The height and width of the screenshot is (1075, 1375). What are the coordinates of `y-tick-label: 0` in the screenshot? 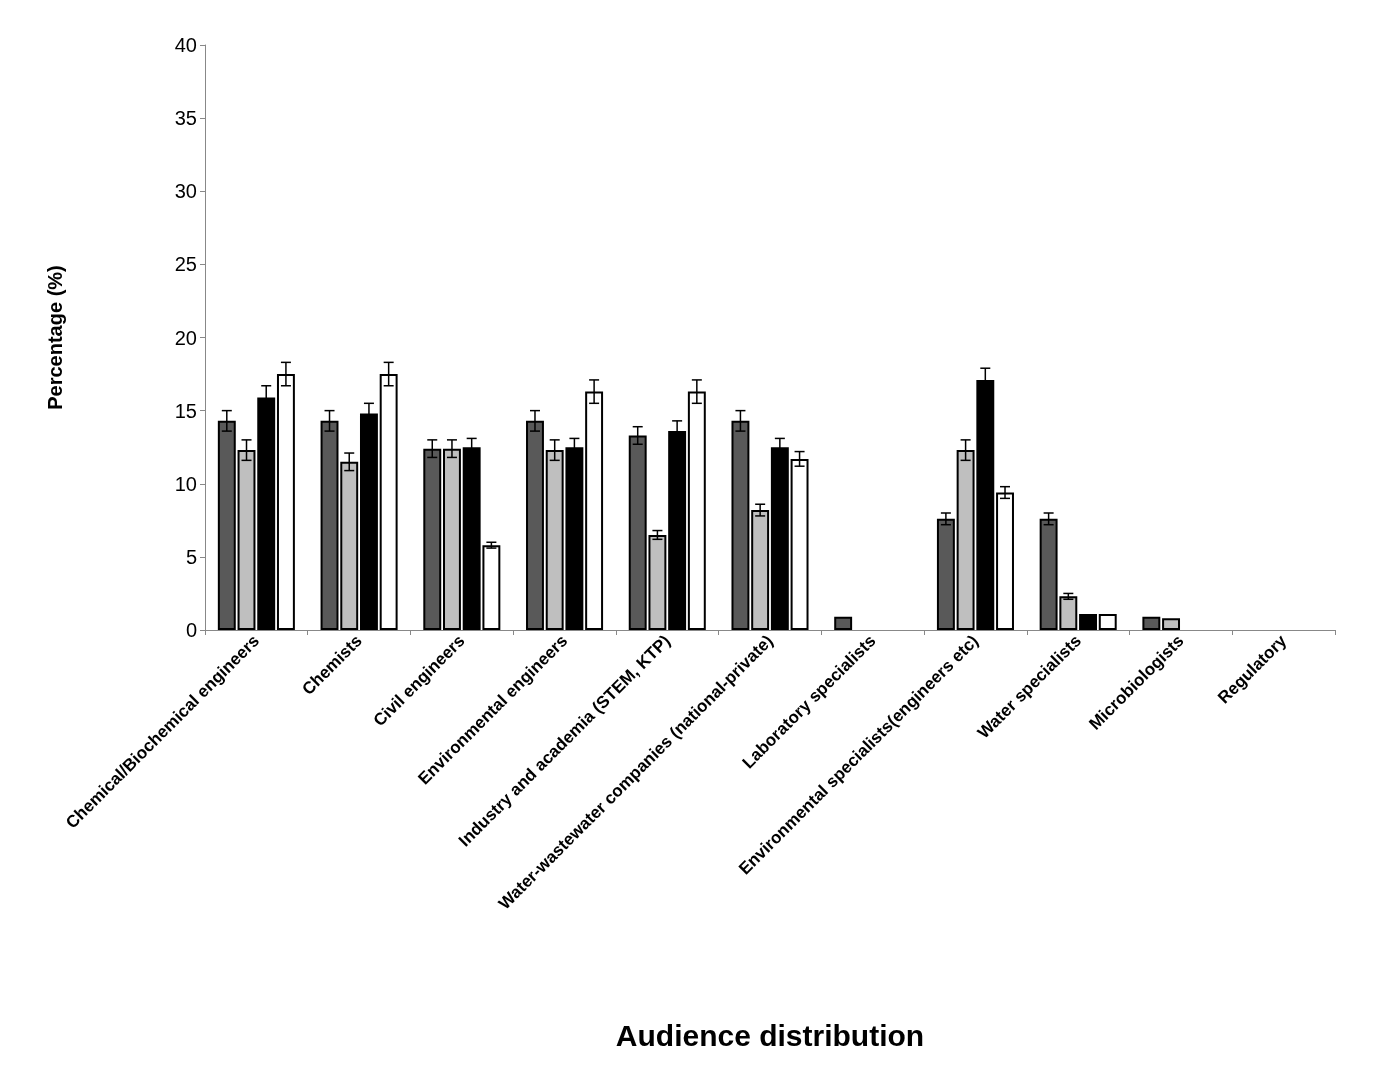 It's located at (191, 630).